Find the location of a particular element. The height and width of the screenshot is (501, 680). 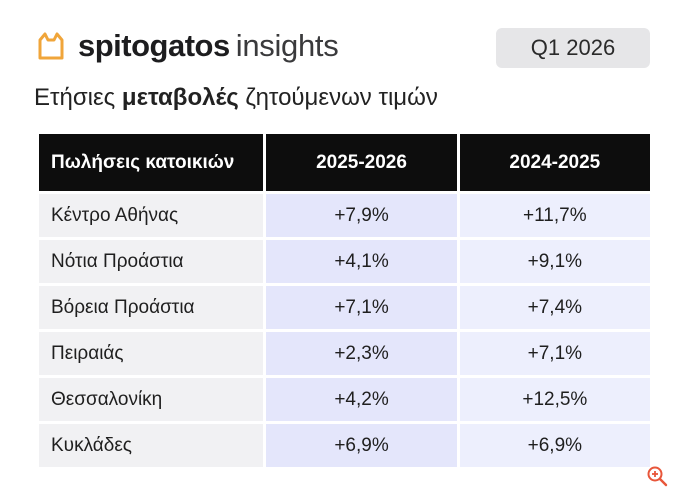

change-2025-2026-cell: +6,9% is located at coordinates (361, 445).